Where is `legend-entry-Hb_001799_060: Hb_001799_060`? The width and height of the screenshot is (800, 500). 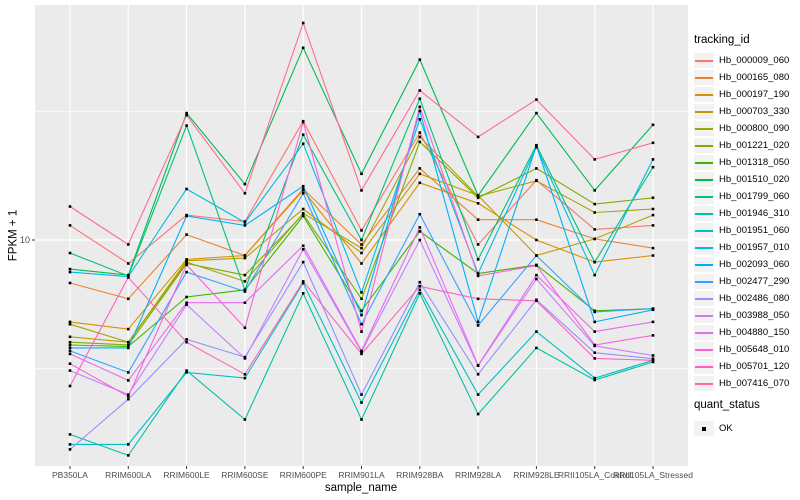 legend-entry-Hb_001799_060: Hb_001799_060 is located at coordinates (741, 196).